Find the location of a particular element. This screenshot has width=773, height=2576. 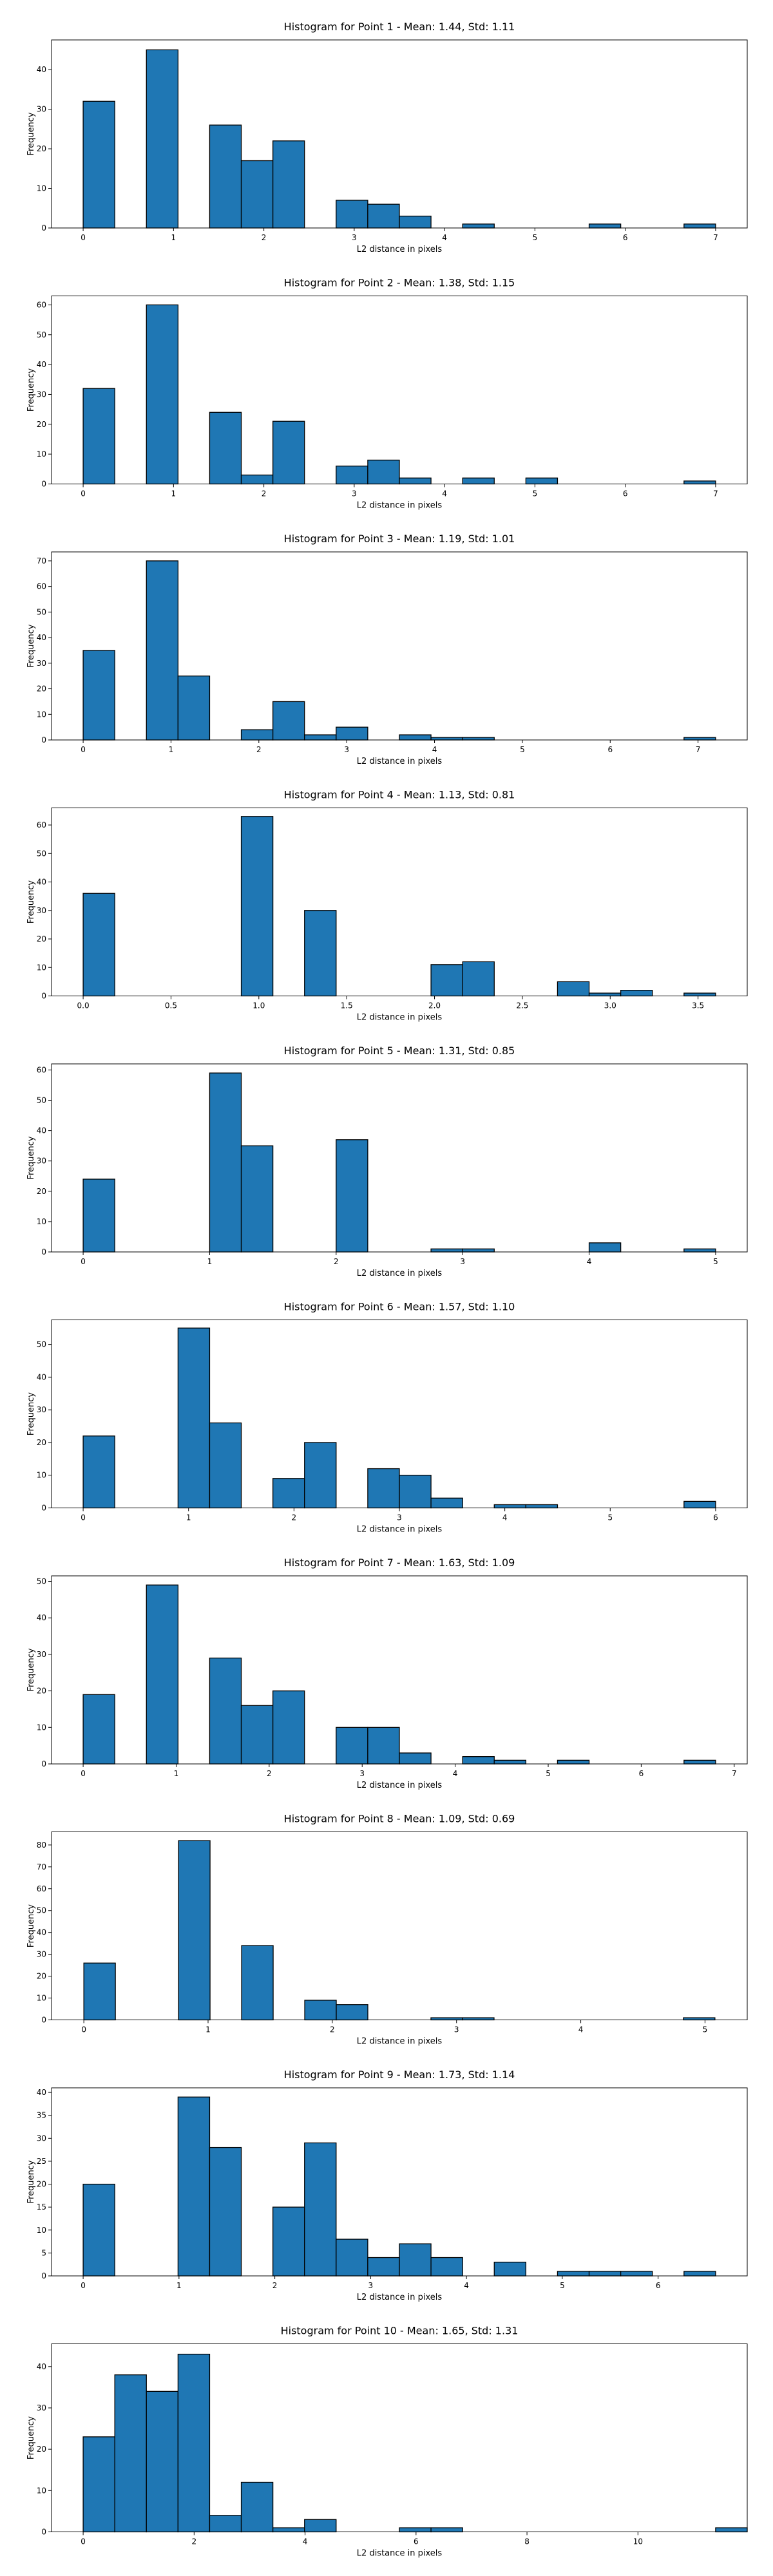

y-tick-label: 5 is located at coordinates (43, 2252).